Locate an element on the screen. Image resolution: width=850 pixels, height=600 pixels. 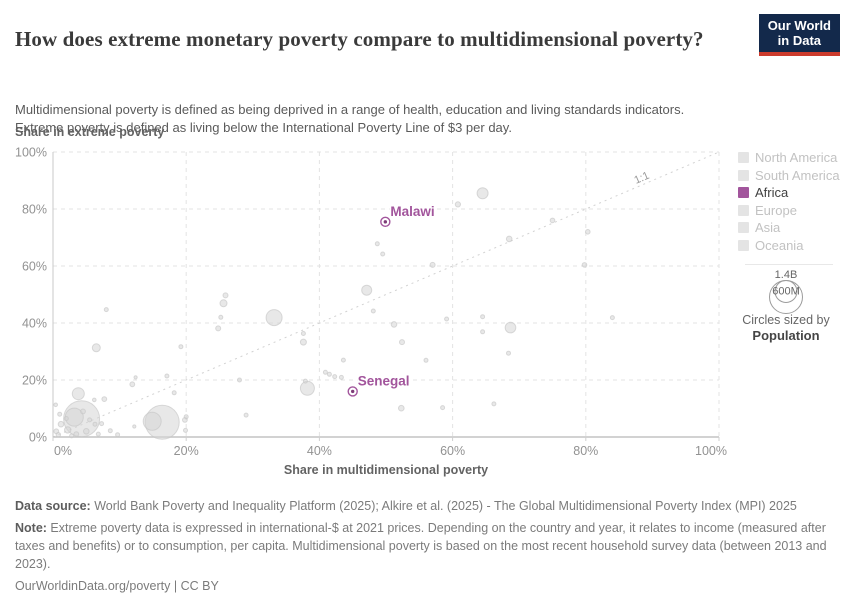
legend-item-oceania: Oceania is located at coordinates (788, 246).